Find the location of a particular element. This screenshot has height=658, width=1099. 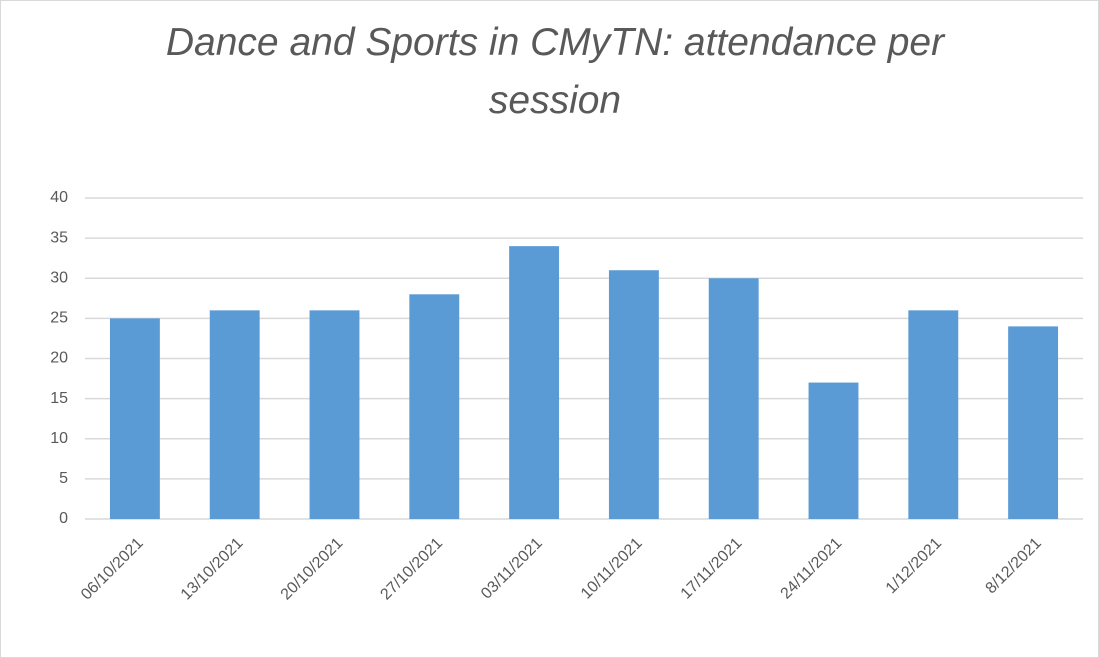

x-tick-label: 06/10/2021 is located at coordinates (112, 569).